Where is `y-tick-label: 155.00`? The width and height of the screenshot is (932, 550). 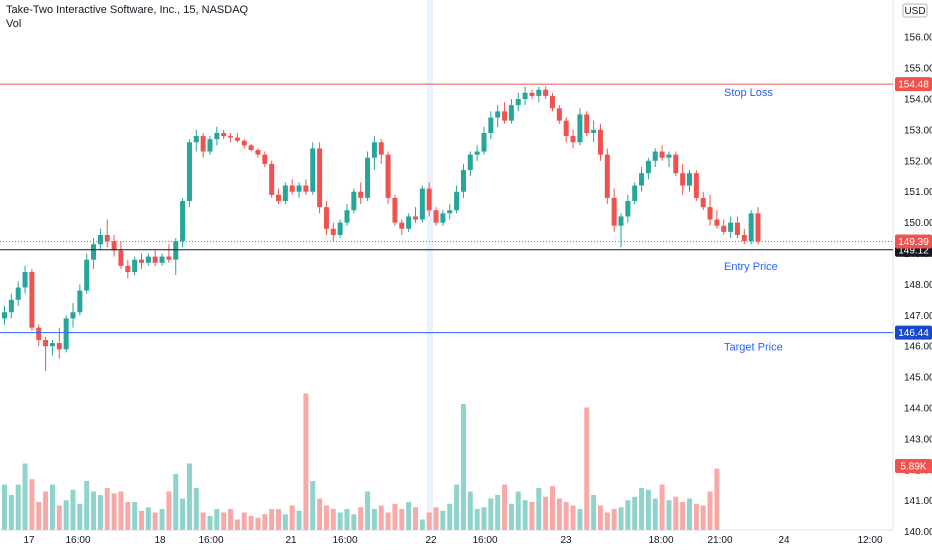 y-tick-label: 155.00 is located at coordinates (918, 69).